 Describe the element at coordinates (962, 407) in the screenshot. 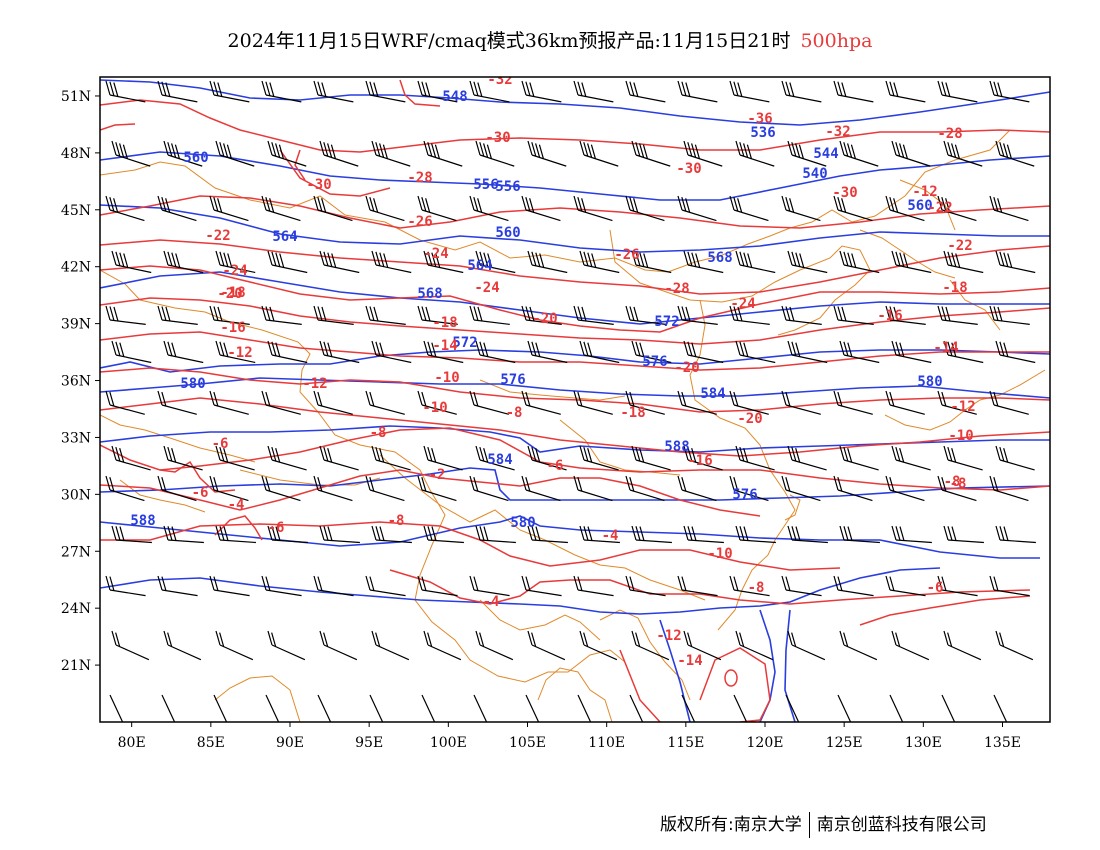

I see `temperature-contour-label: -12` at that location.